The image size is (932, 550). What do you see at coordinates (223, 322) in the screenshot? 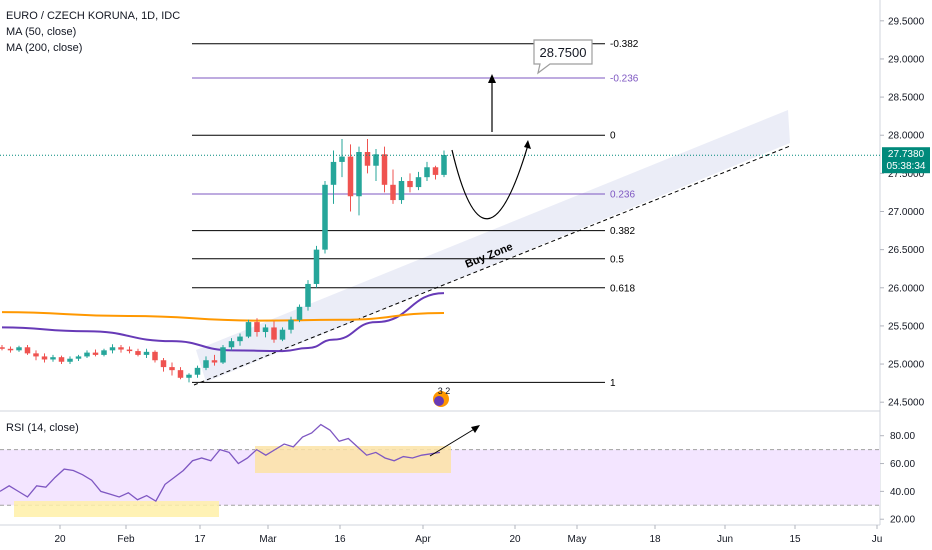
I see `moving-averages` at bounding box center [223, 322].